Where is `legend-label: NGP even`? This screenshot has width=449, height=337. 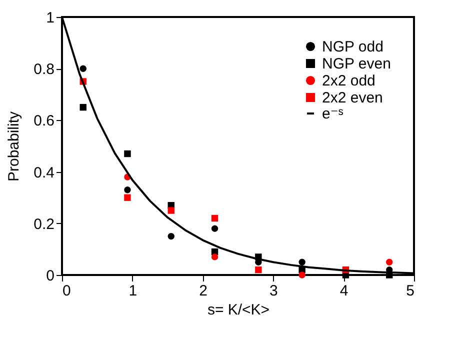 legend-label: NGP even is located at coordinates (356, 64).